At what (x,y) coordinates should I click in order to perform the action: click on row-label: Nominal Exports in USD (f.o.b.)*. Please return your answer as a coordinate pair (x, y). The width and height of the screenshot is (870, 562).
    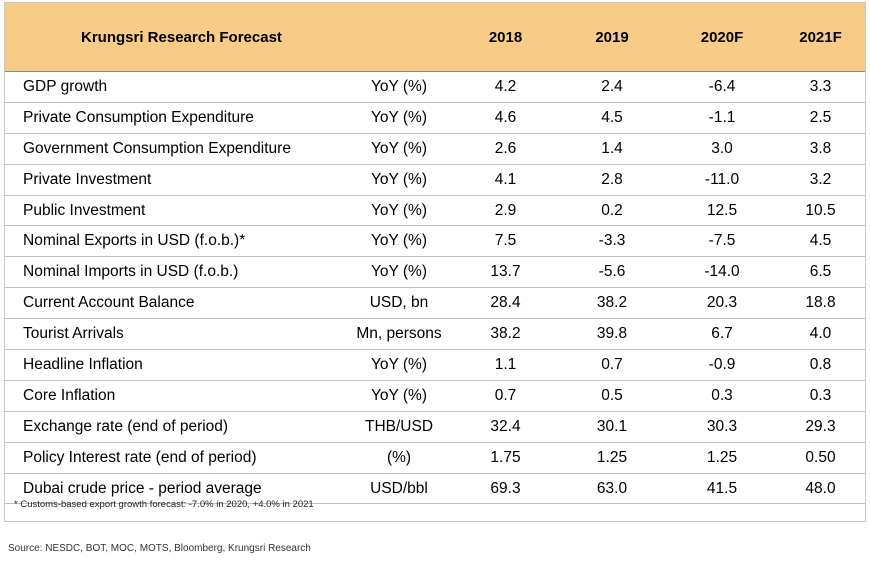
    Looking at the image, I should click on (174, 241).